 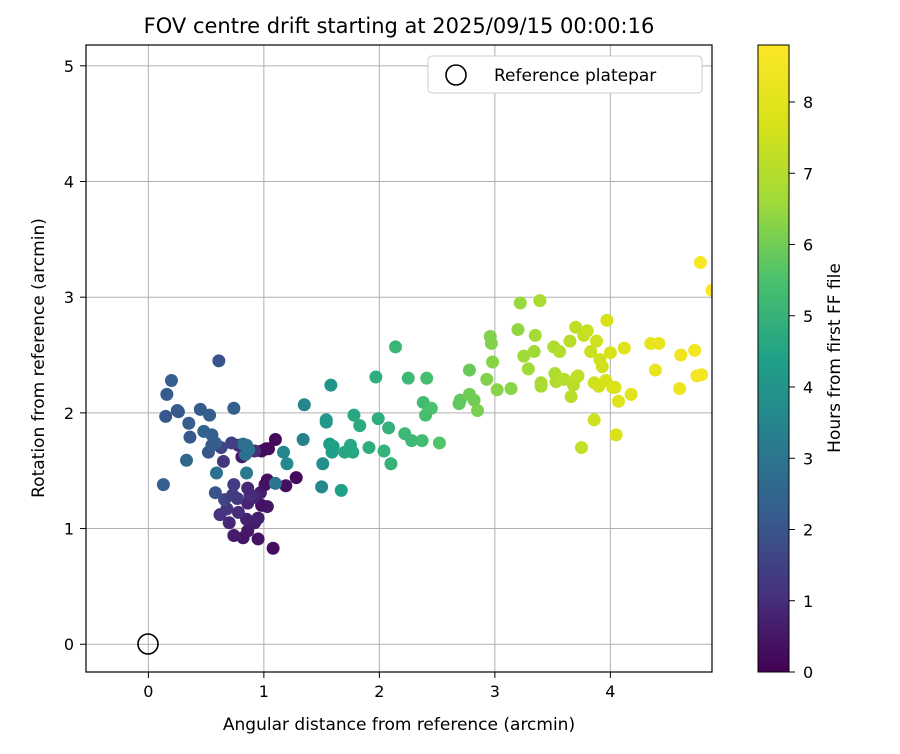 I want to click on y-axis-ticks: 0 1 2 3 4 5, so click(x=75, y=355).